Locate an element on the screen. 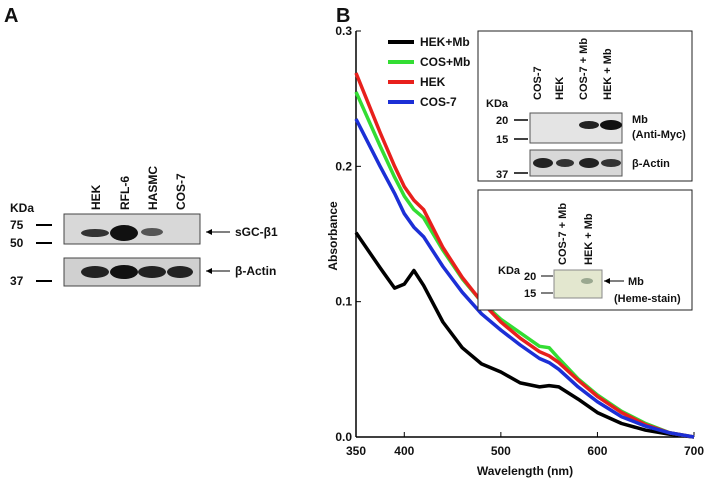 Image resolution: width=714 pixels, height=485 pixels. lane-label: HASMC is located at coordinates (153, 188).